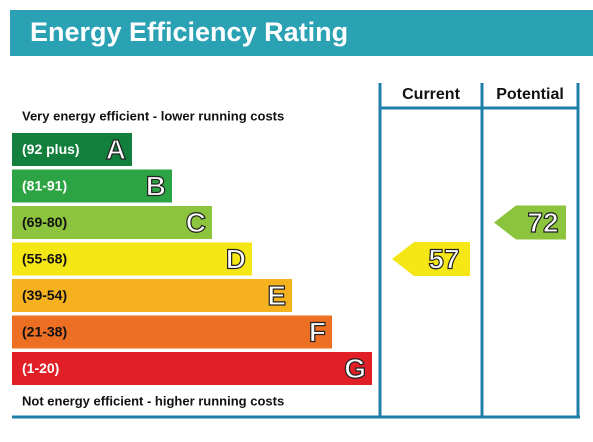 The height and width of the screenshot is (442, 593). What do you see at coordinates (431, 94) in the screenshot?
I see `column-header: Current` at bounding box center [431, 94].